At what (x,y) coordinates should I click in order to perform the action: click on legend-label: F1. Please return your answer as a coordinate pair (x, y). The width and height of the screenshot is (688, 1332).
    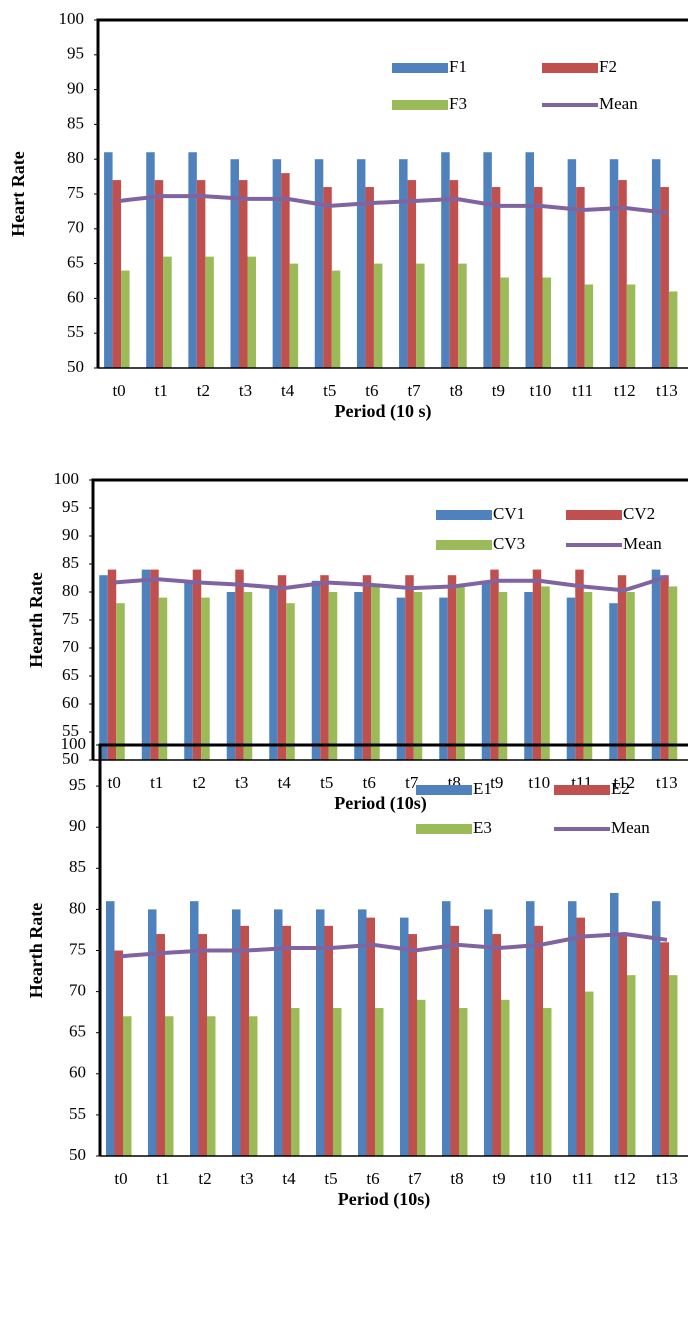
    Looking at the image, I should click on (458, 66).